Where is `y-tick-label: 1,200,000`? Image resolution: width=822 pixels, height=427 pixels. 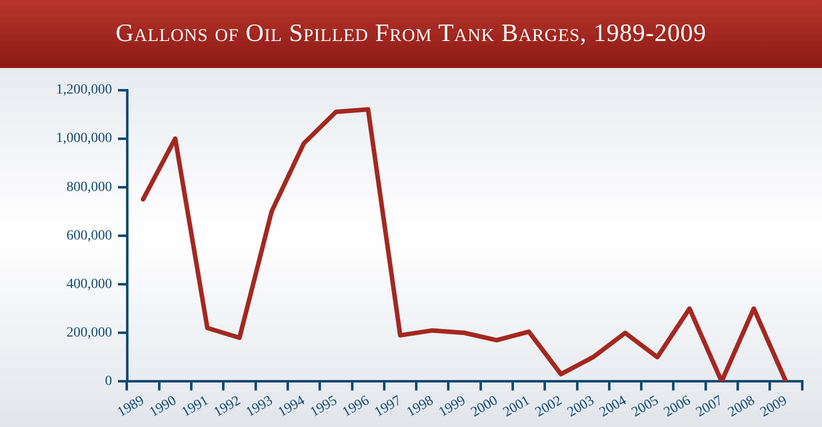 y-tick-label: 1,200,000 is located at coordinates (84, 90).